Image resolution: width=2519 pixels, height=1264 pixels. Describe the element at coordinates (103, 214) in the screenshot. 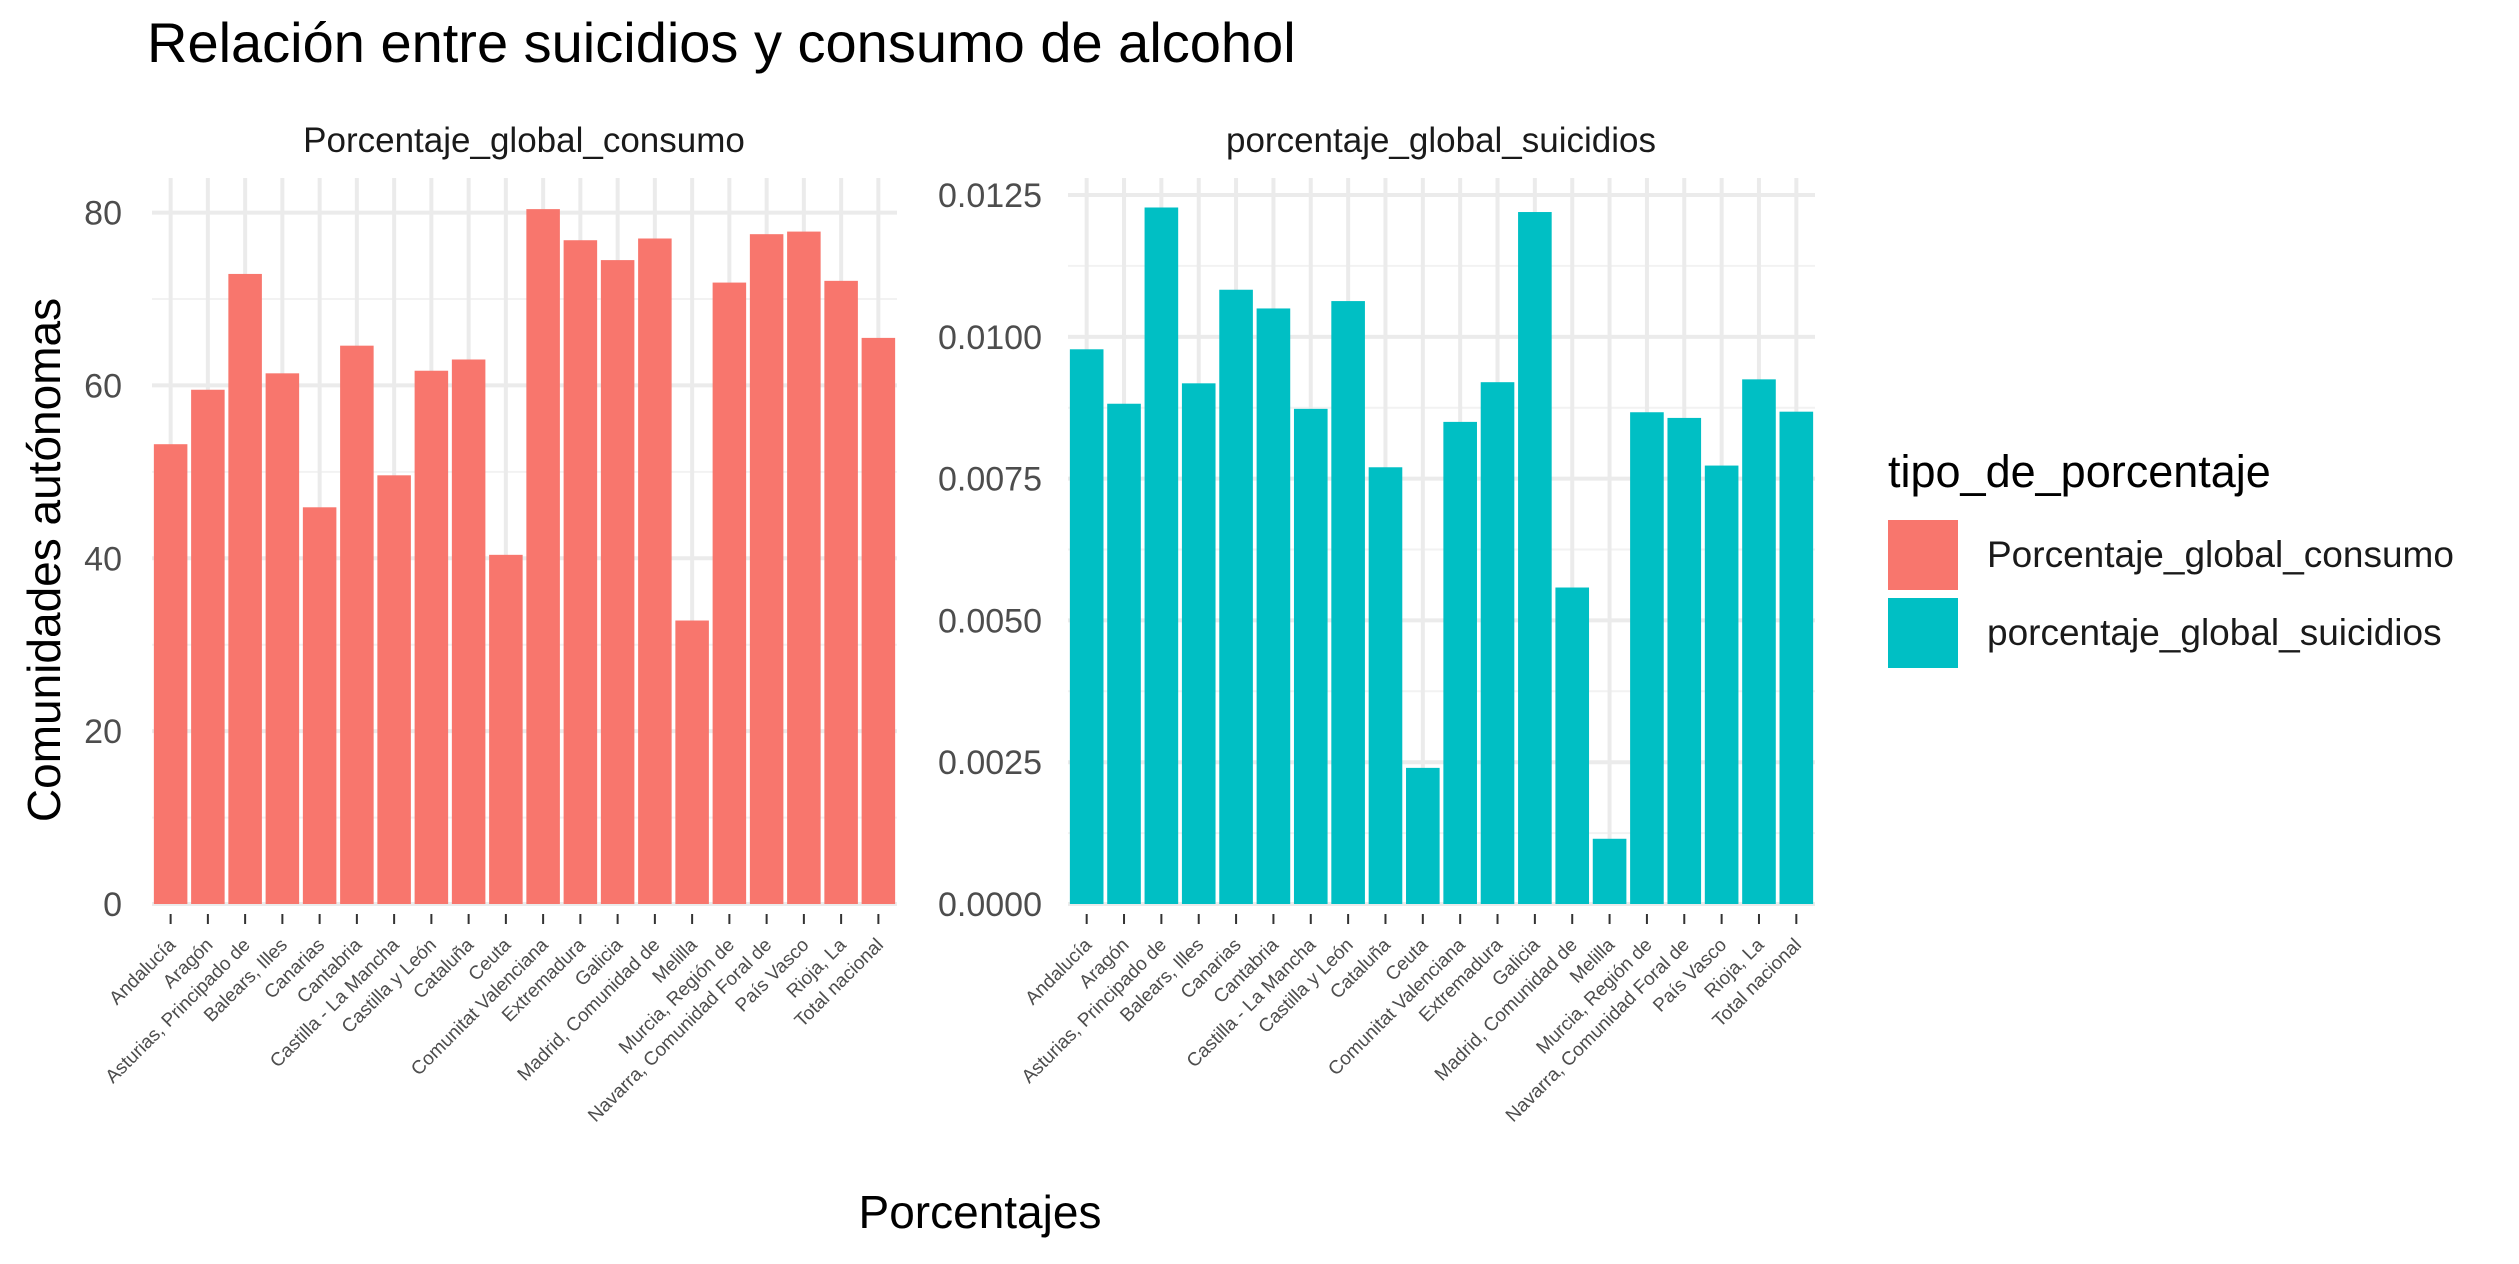

I see `y-tick-label: 80` at that location.